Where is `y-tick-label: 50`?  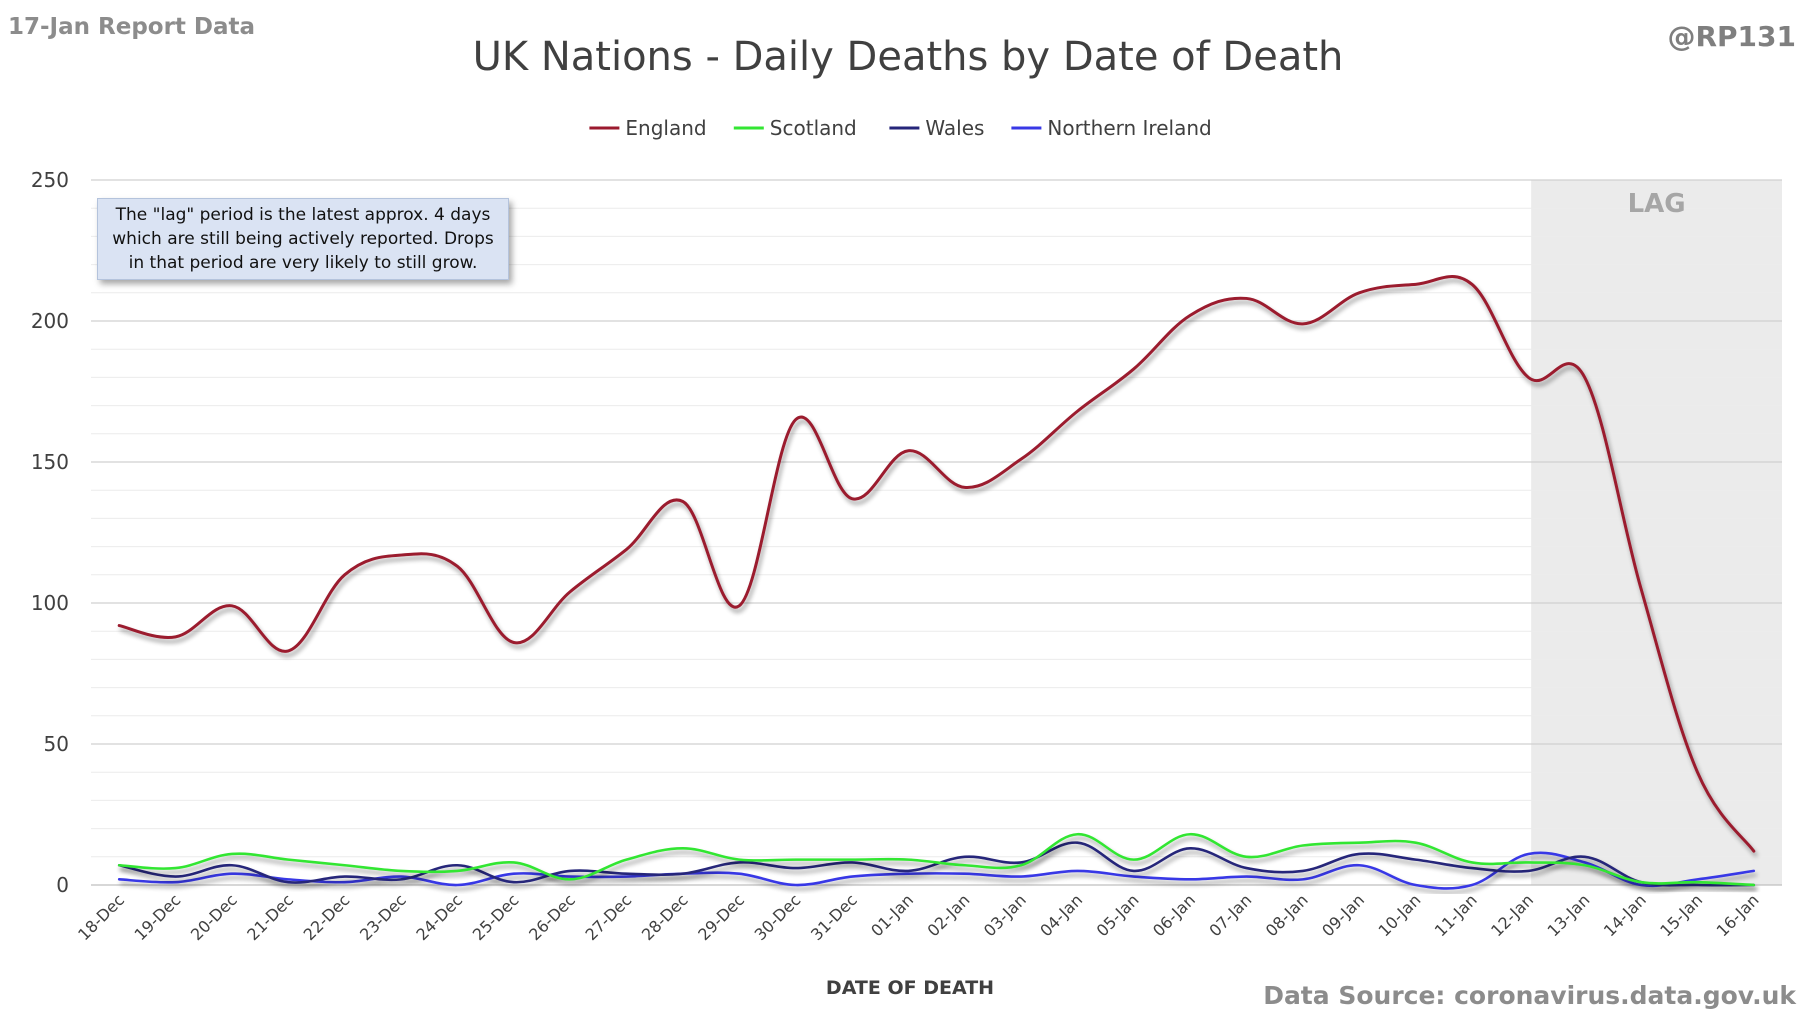 y-tick-label: 50 is located at coordinates (56, 744).